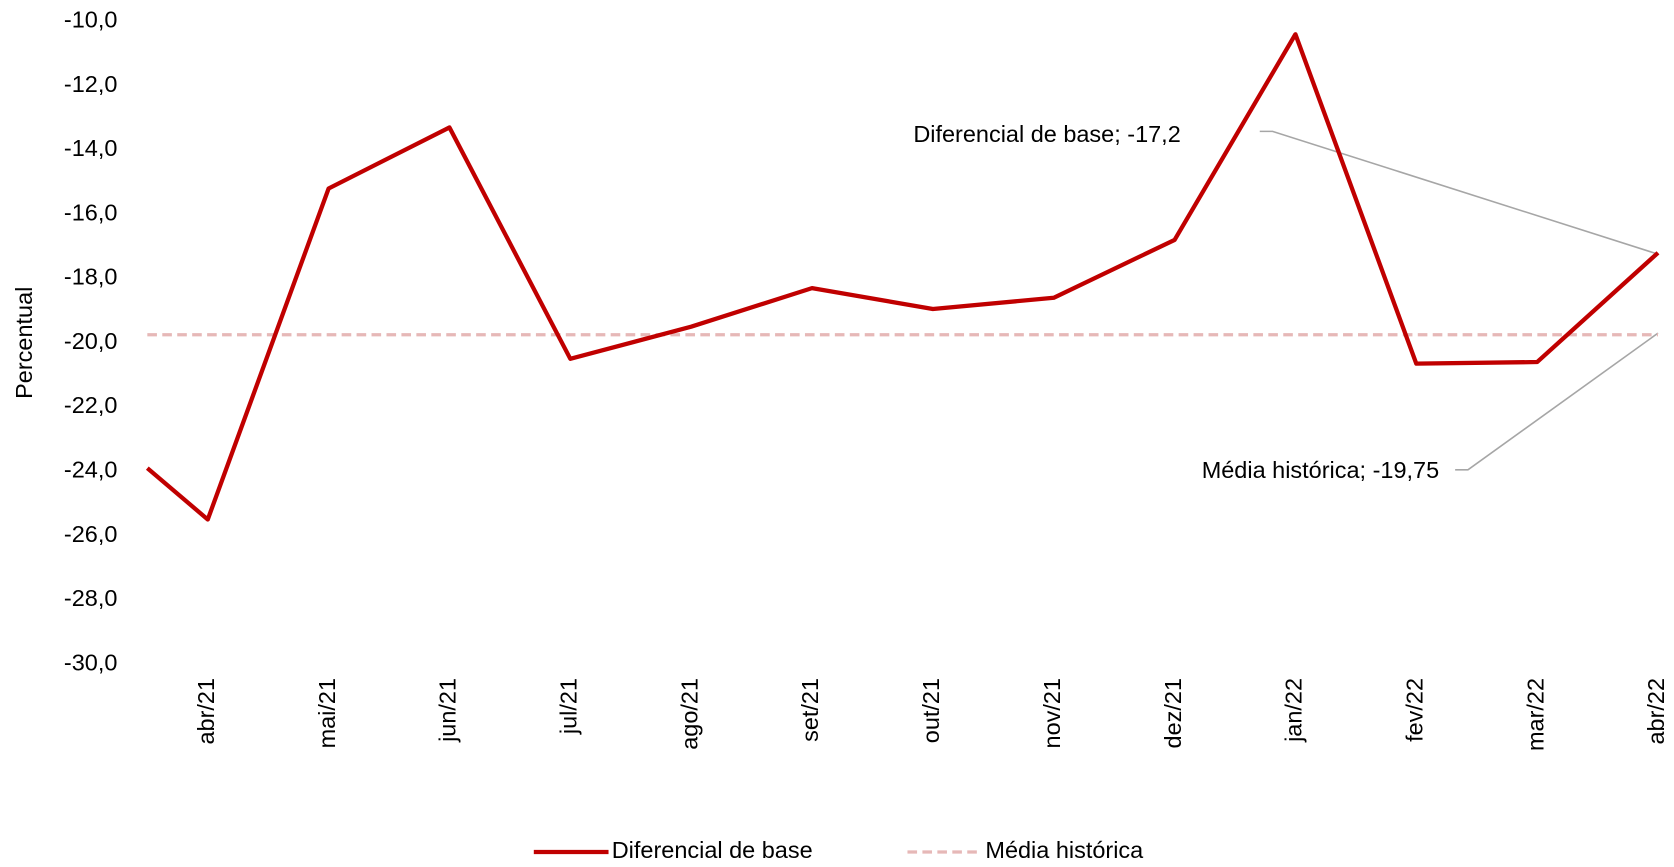  I want to click on x-tick-label: ago/21, so click(689, 714).